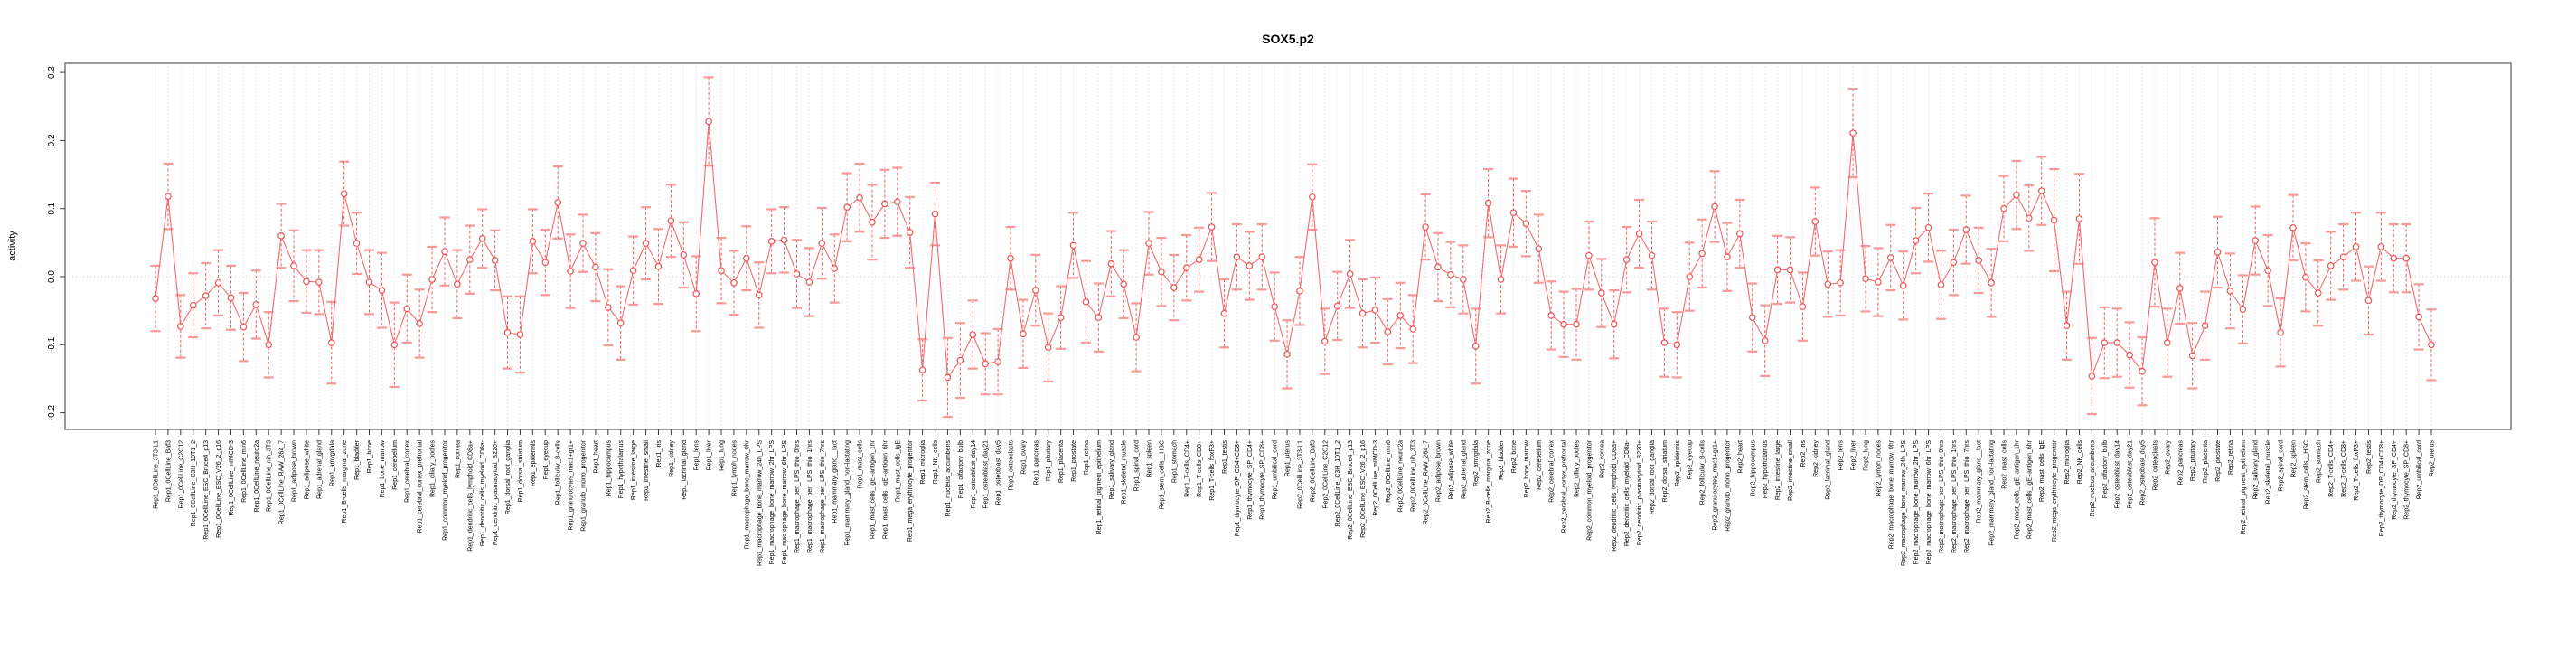 The height and width of the screenshot is (651, 2576). What do you see at coordinates (1565, 487) in the screenshot?
I see `x-tick-label: Rep2_cerebral_cortex_prefrontal` at bounding box center [1565, 487].